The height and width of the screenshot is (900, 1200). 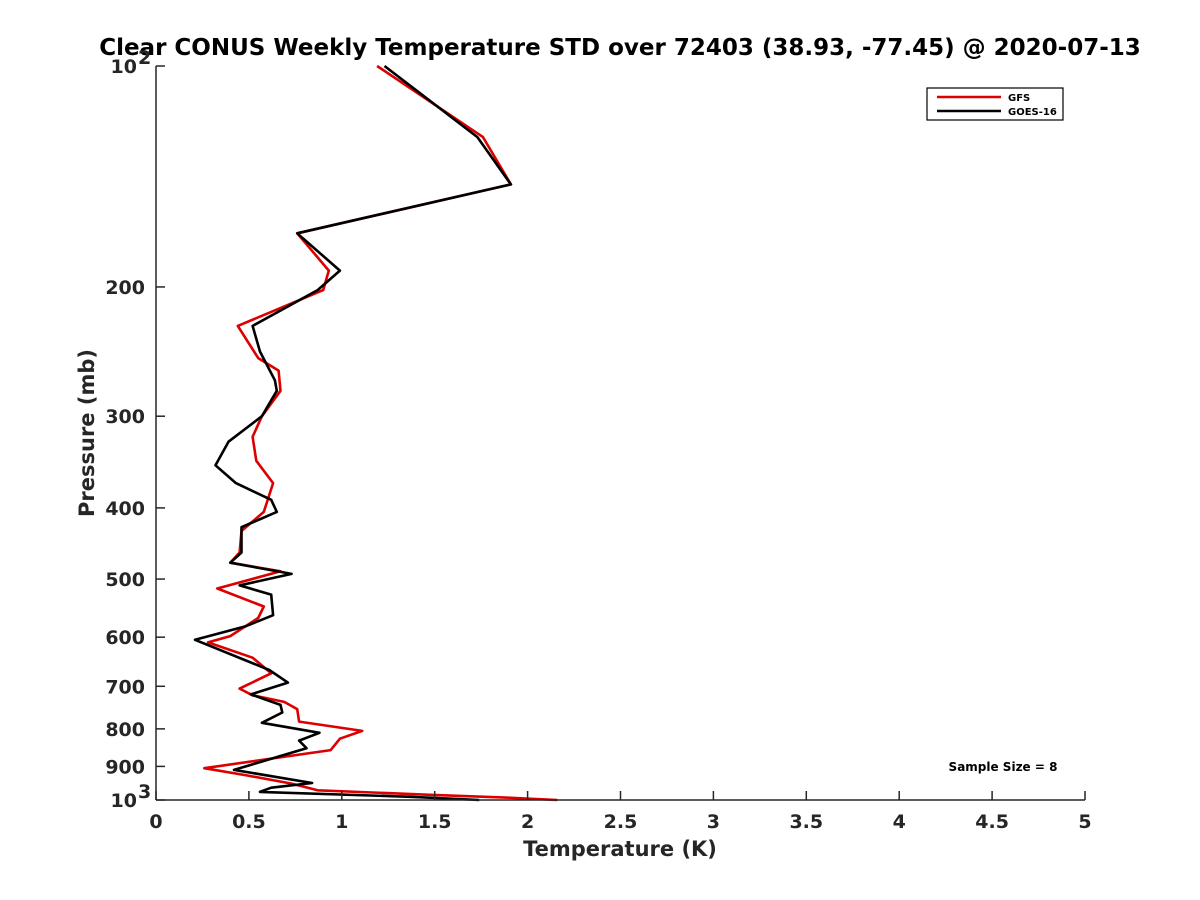 What do you see at coordinates (435, 822) in the screenshot?
I see `x-tick-label: 1.5` at bounding box center [435, 822].